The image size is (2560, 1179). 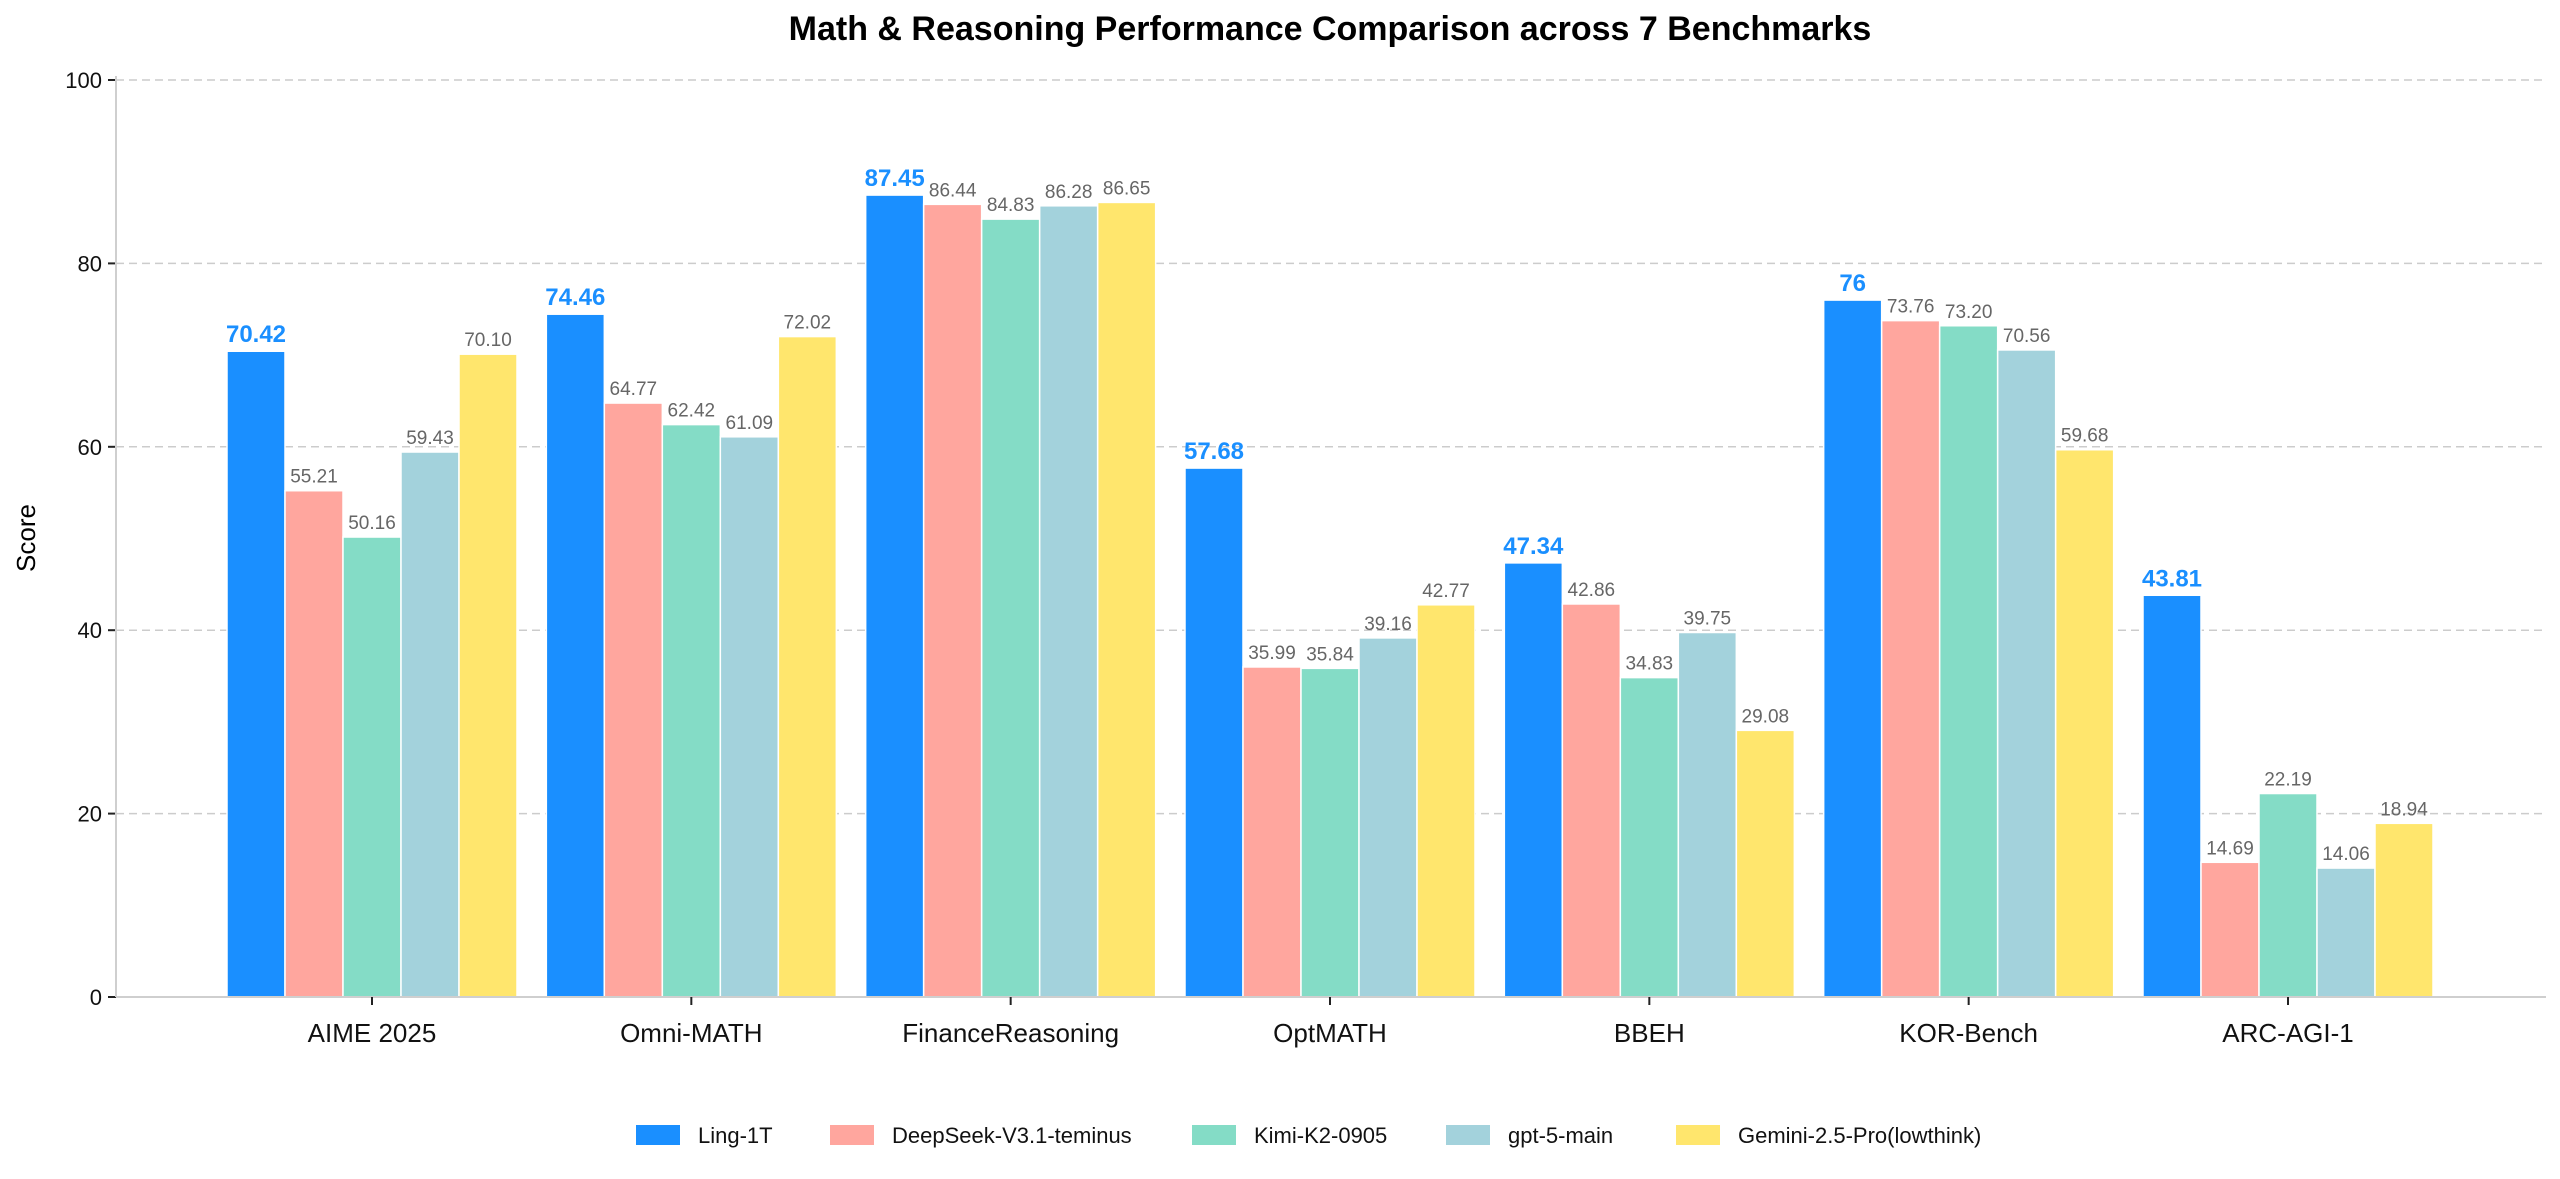 What do you see at coordinates (83, 80) in the screenshot?
I see `y-tick-label: 100` at bounding box center [83, 80].